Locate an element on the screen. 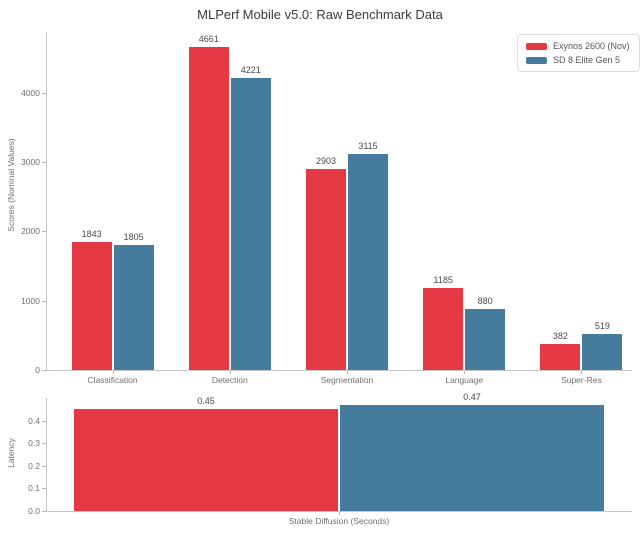 Image resolution: width=640 pixels, height=533 pixels. value-label-stable-diffusion-seconds-exynos-2600-nov: 0.45 is located at coordinates (206, 401).